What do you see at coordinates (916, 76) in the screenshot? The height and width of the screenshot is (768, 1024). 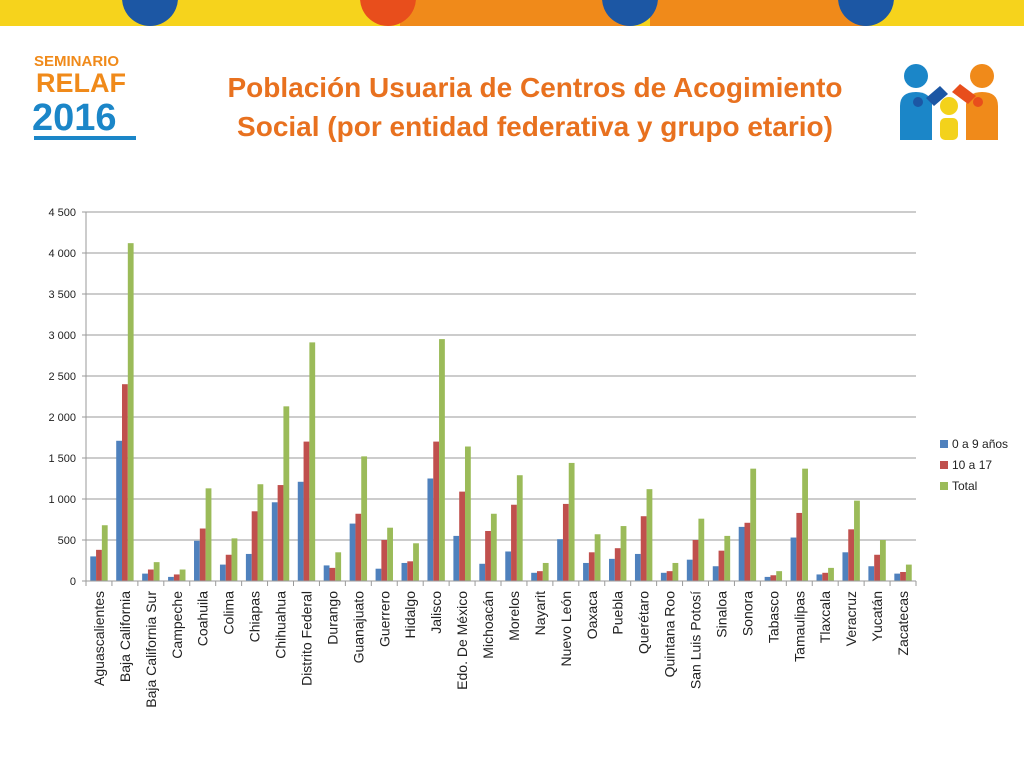 I see `parent-blue-head` at bounding box center [916, 76].